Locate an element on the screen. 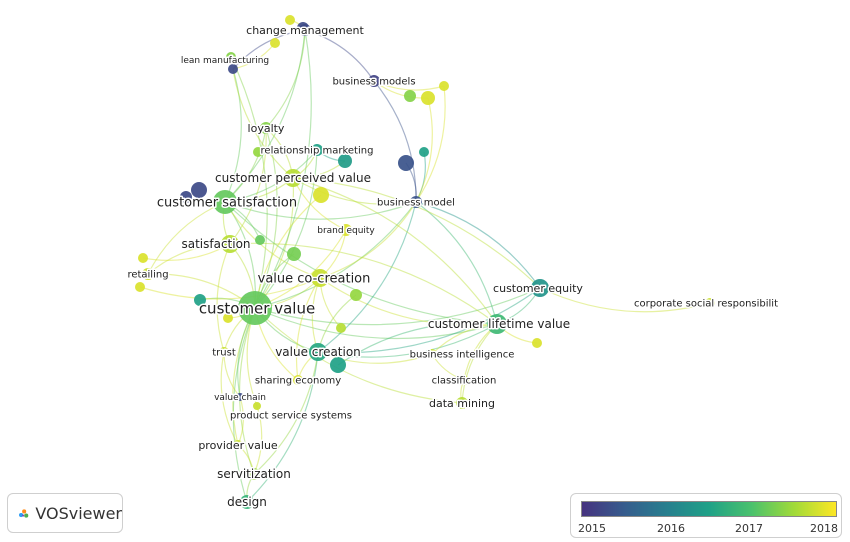 The image size is (850, 542). node-value-creation is located at coordinates (318, 352).